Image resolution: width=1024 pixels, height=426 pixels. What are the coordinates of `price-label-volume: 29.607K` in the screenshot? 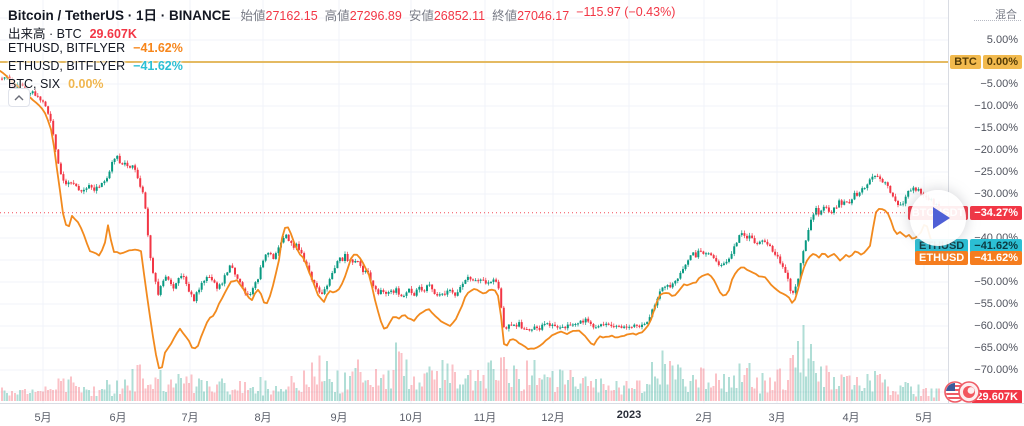 It's located at (997, 397).